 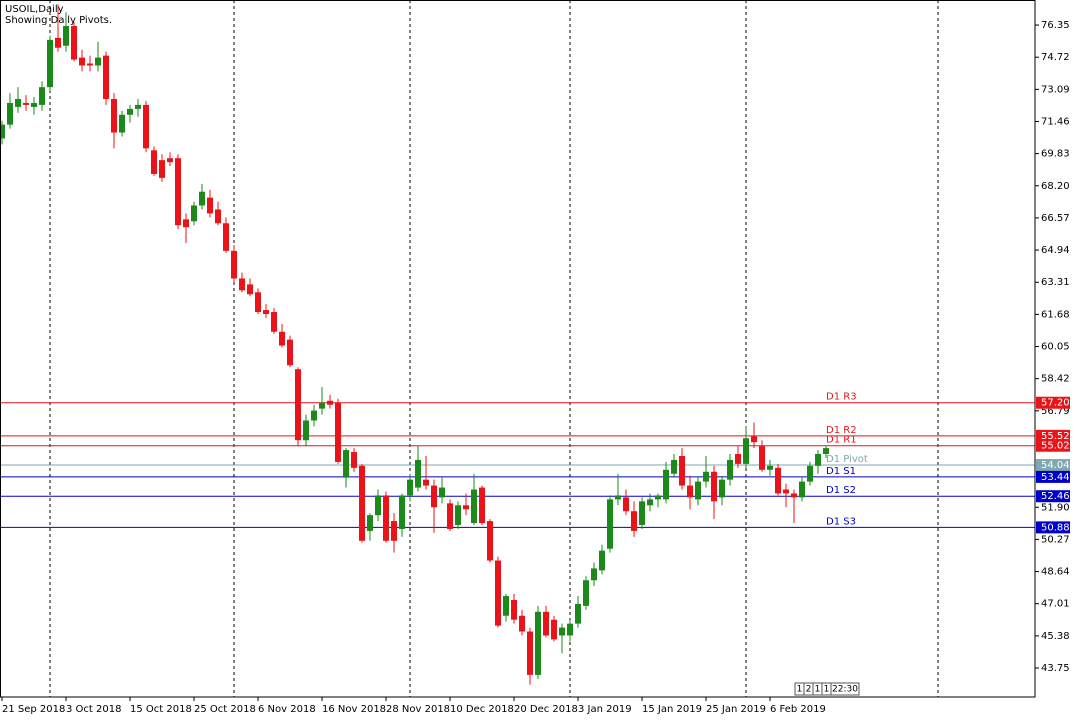 What do you see at coordinates (1055, 436) in the screenshot?
I see `price-label: 55.52` at bounding box center [1055, 436].